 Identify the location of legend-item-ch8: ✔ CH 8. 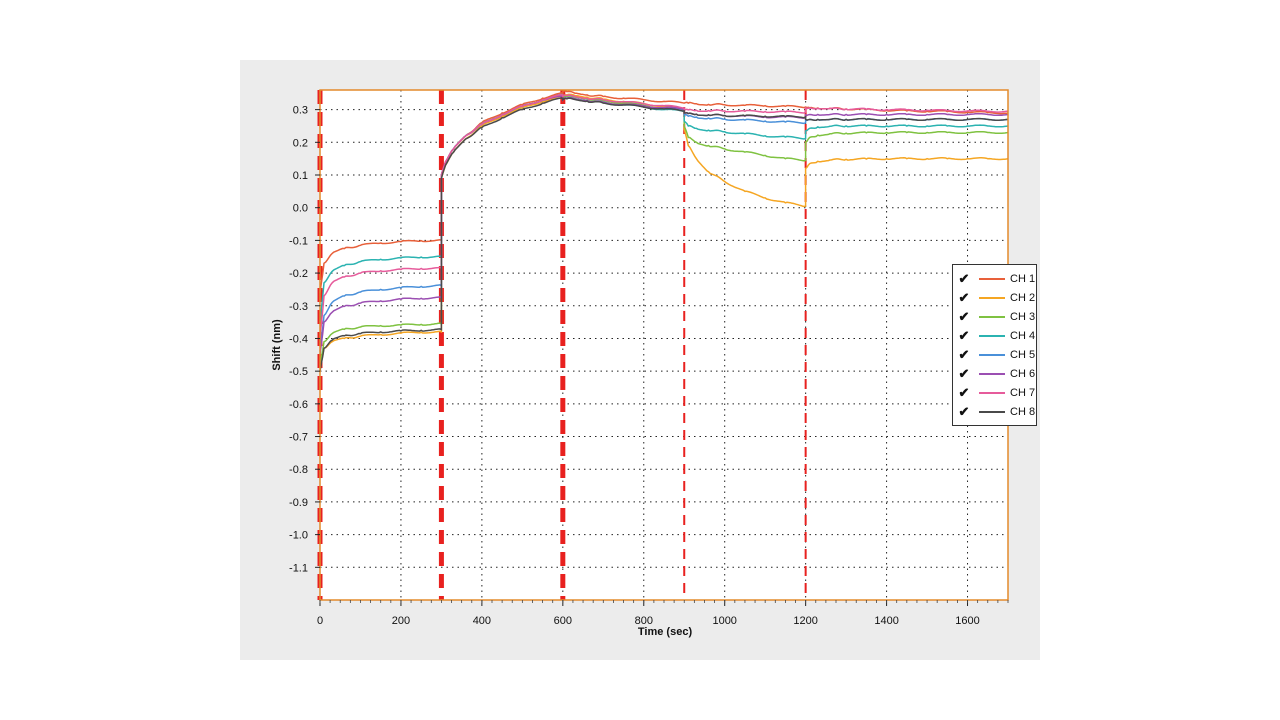
(994, 411).